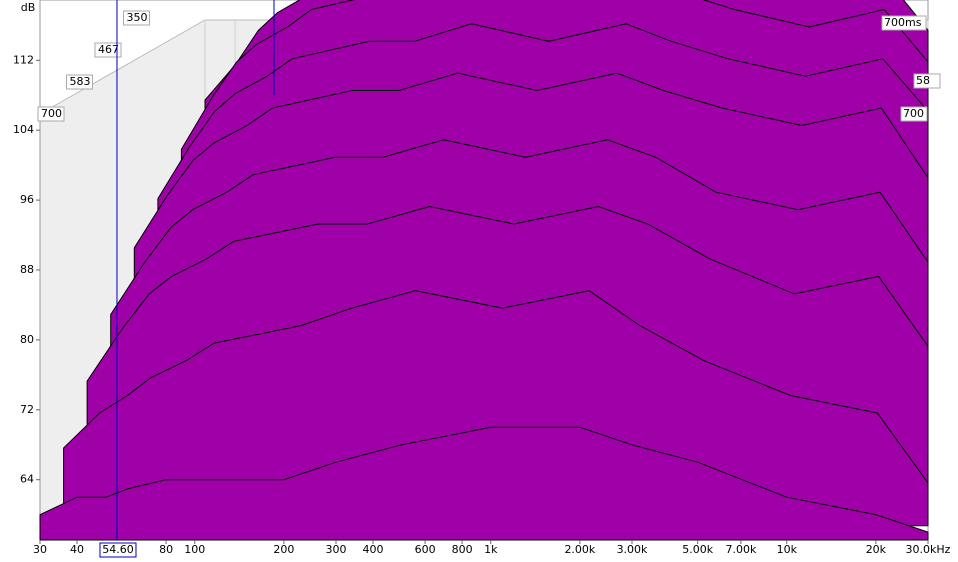  Describe the element at coordinates (23, 129) in the screenshot. I see `y-tick-label: 104` at that location.